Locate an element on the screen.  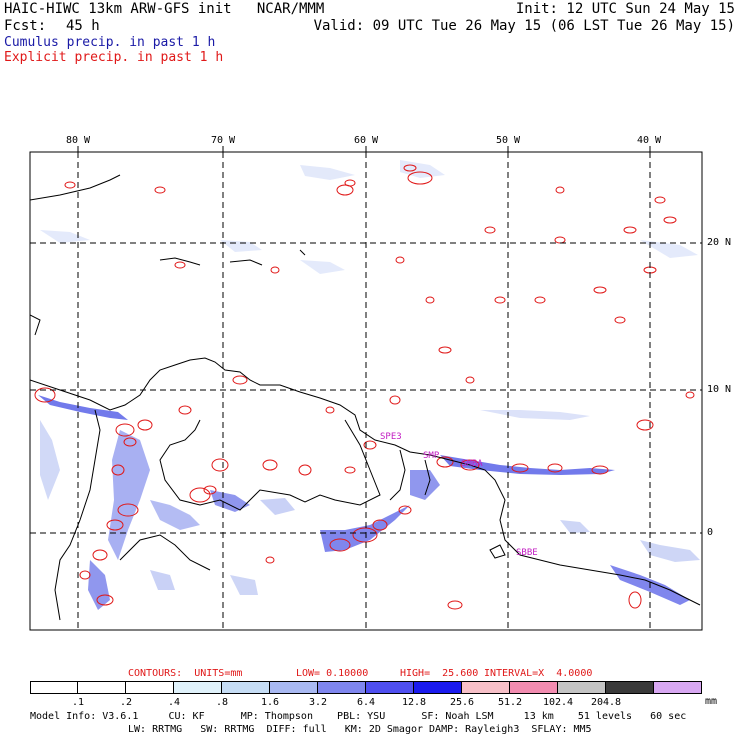
legend-explicit: Explicit precip. in past 1 h is located at coordinates (114, 57).